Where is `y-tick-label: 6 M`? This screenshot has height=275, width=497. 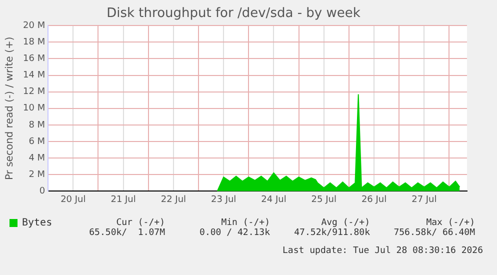
y-tick-label: 6 M is located at coordinates (37, 141).